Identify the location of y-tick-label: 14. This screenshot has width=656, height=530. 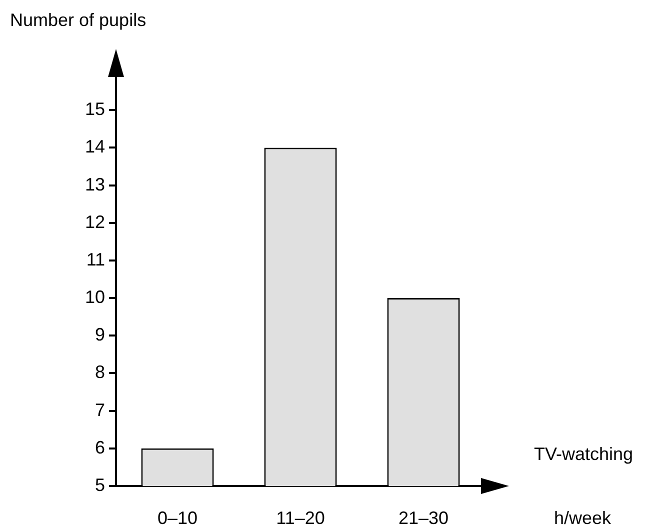
(94, 146).